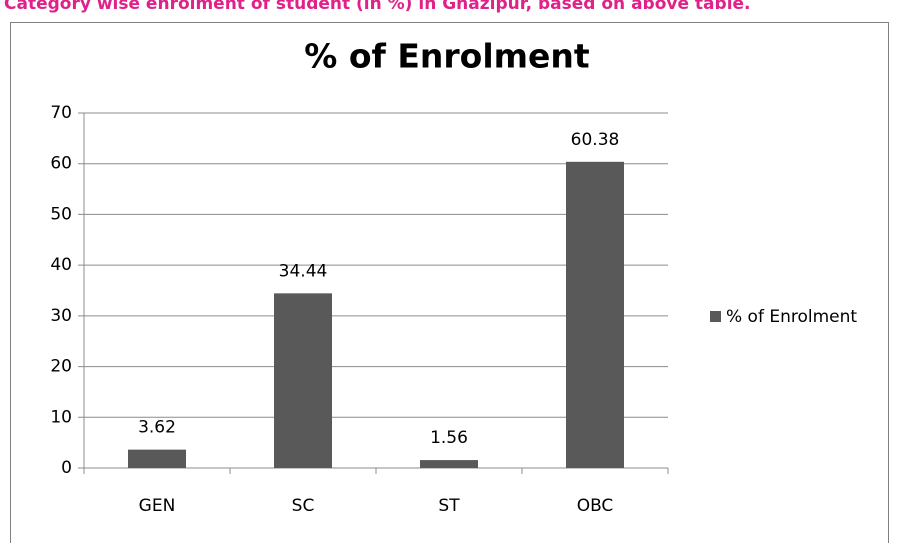 Image resolution: width=900 pixels, height=543 pixels. What do you see at coordinates (303, 271) in the screenshot?
I see `data-label: 34.44` at bounding box center [303, 271].